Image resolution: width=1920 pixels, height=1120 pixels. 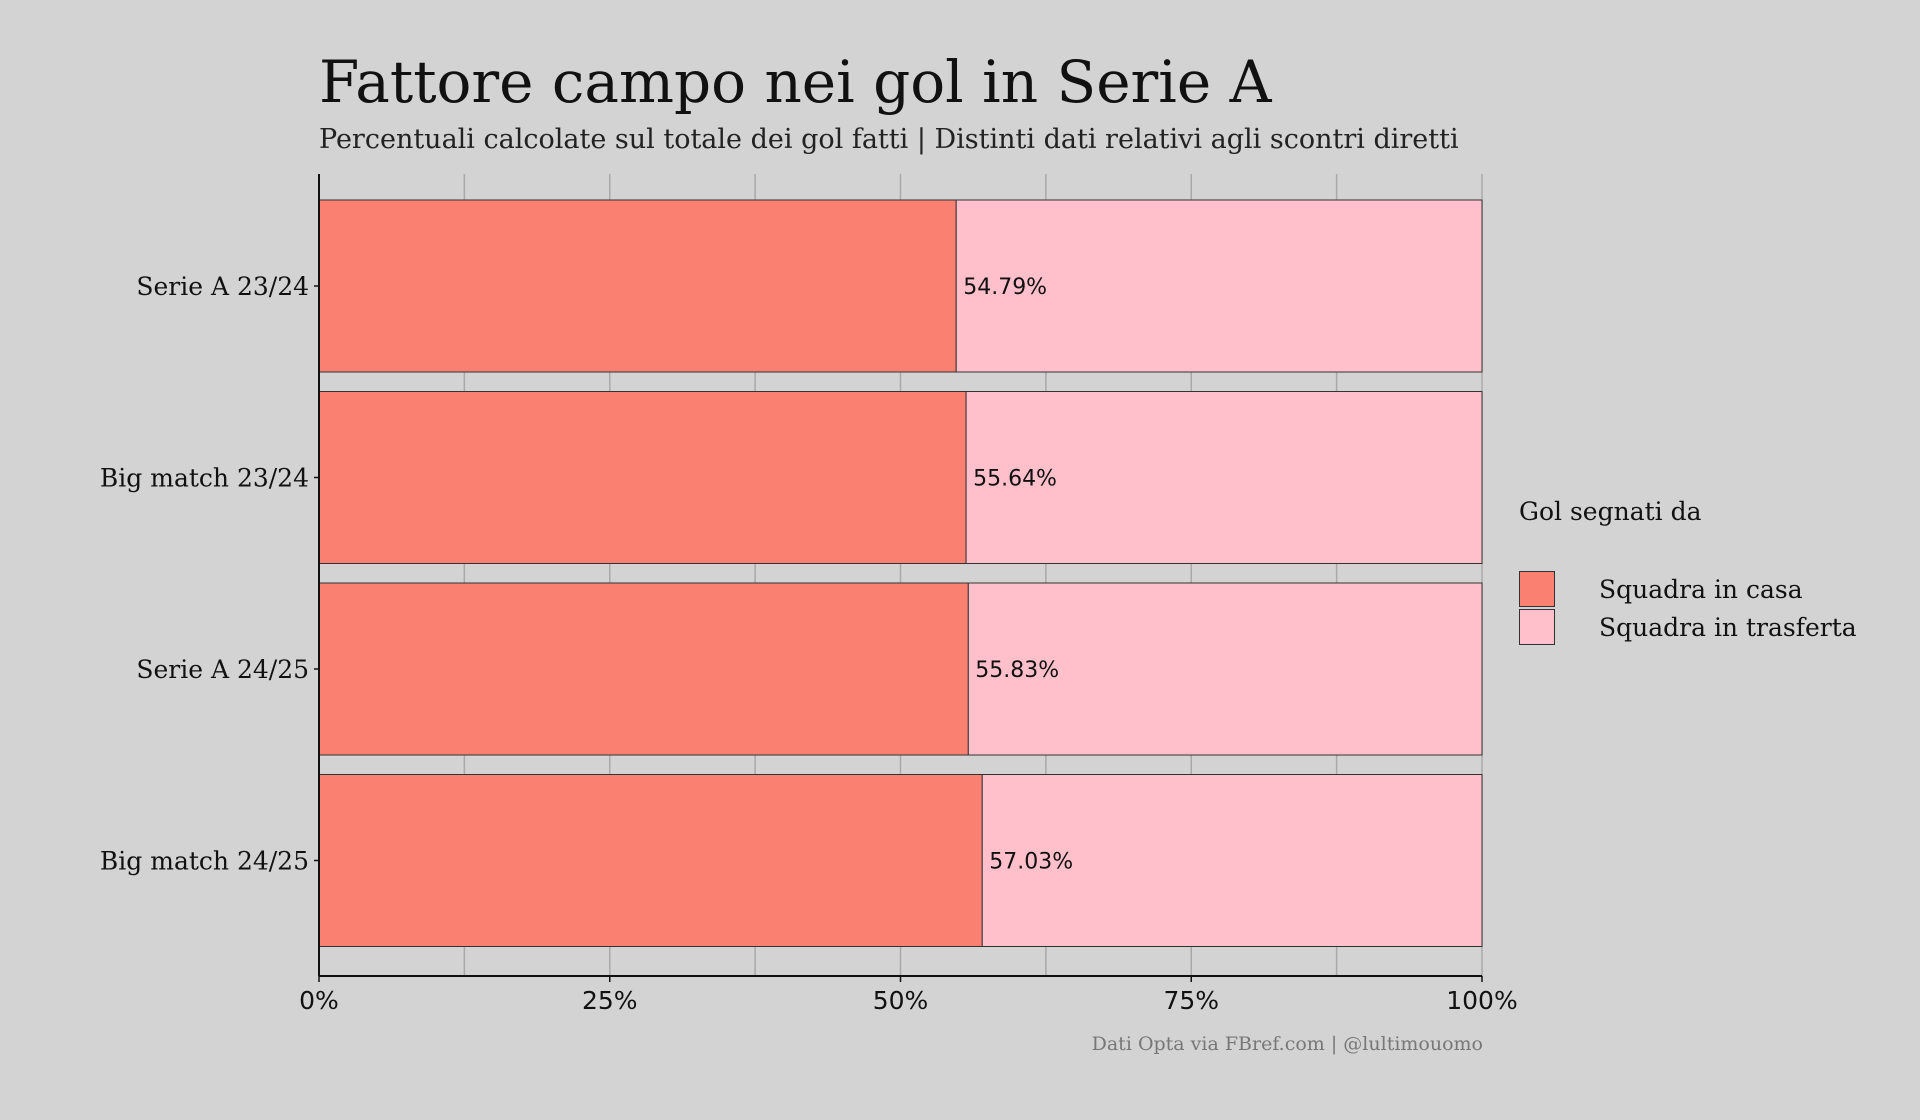 I want to click on legend-title: Gol segnati da, so click(x=1610, y=511).